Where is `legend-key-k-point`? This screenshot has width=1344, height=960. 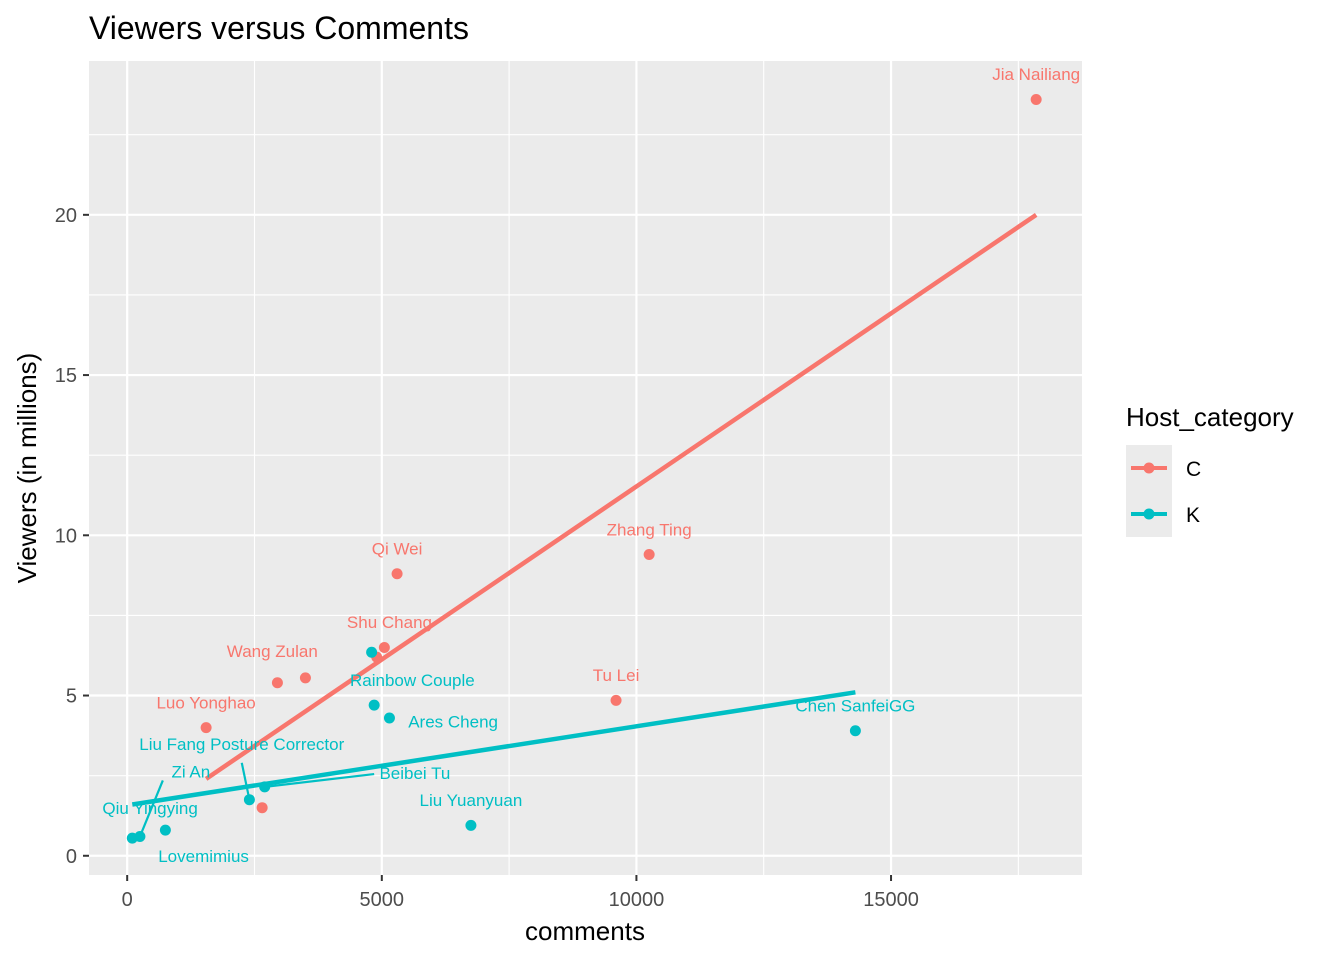 legend-key-k-point is located at coordinates (1149, 514).